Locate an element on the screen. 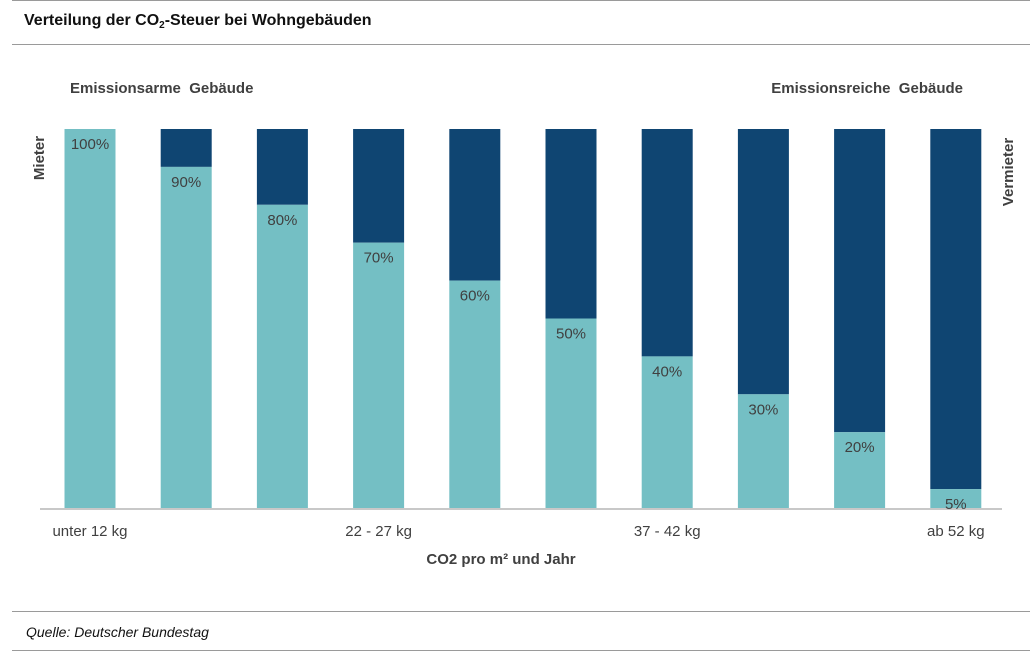  data-label-5: 50% is located at coordinates (571, 334).